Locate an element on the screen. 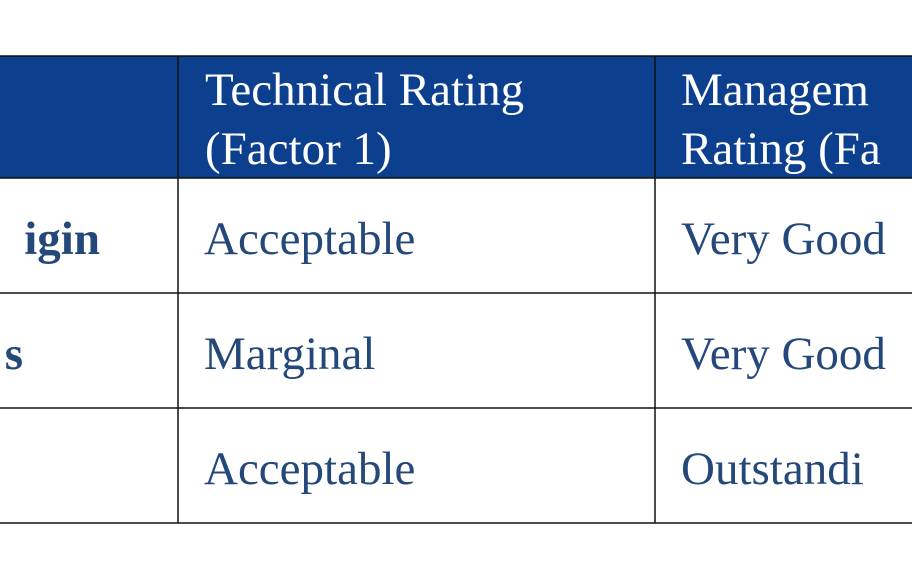 Image resolution: width=912 pixels, height=583 pixels. header-text: Managem is located at coordinates (775, 90).